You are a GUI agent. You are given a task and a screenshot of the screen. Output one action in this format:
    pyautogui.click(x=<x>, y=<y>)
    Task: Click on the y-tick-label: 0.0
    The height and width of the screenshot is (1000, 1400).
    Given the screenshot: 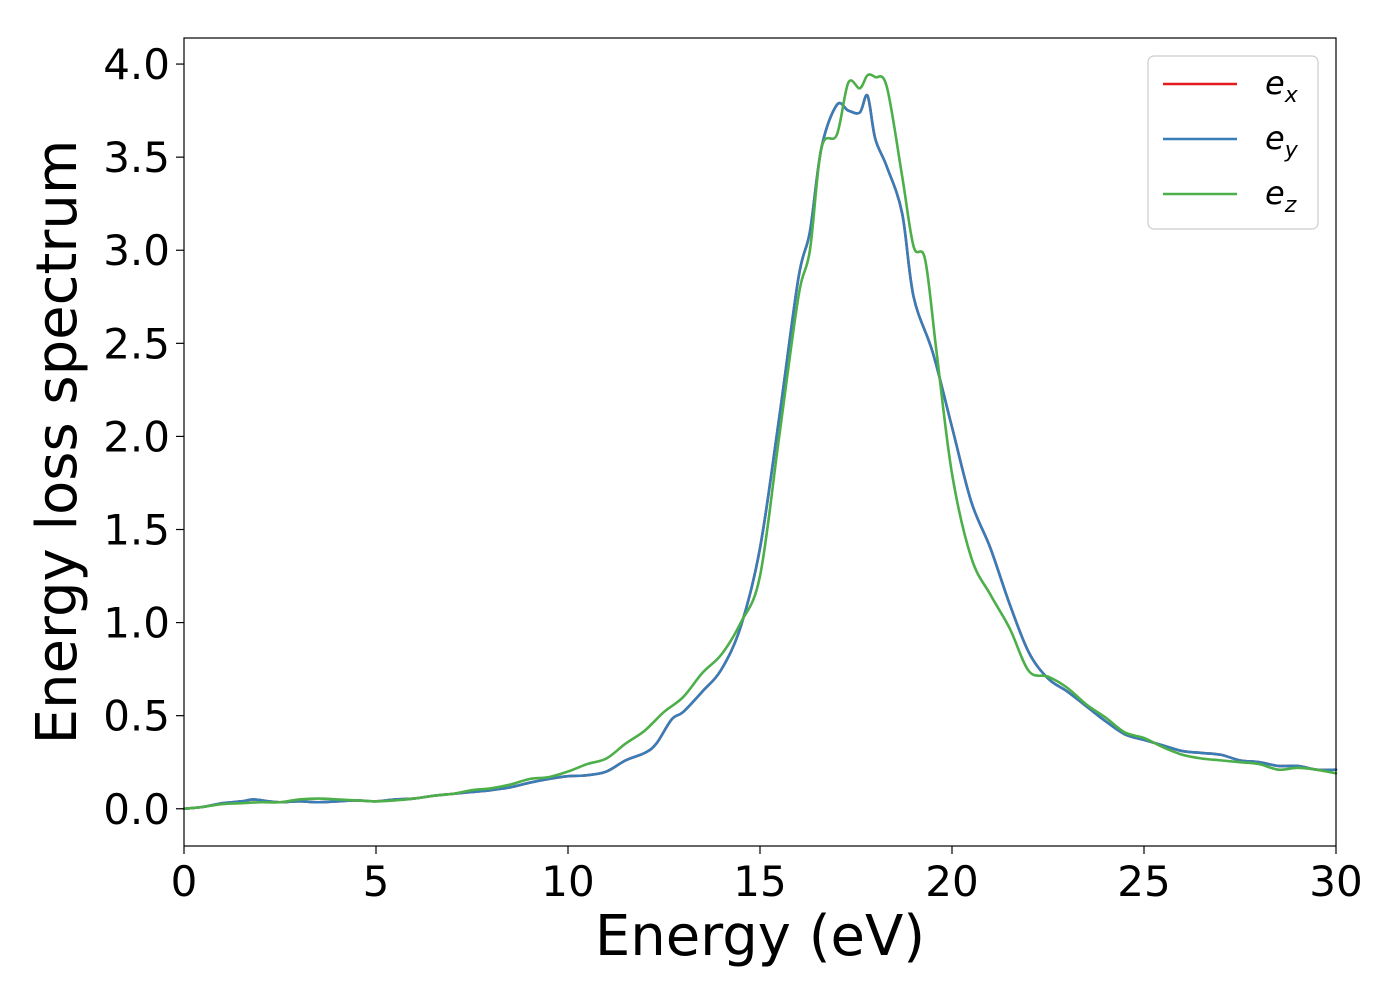 What is the action you would take?
    pyautogui.click(x=136, y=809)
    